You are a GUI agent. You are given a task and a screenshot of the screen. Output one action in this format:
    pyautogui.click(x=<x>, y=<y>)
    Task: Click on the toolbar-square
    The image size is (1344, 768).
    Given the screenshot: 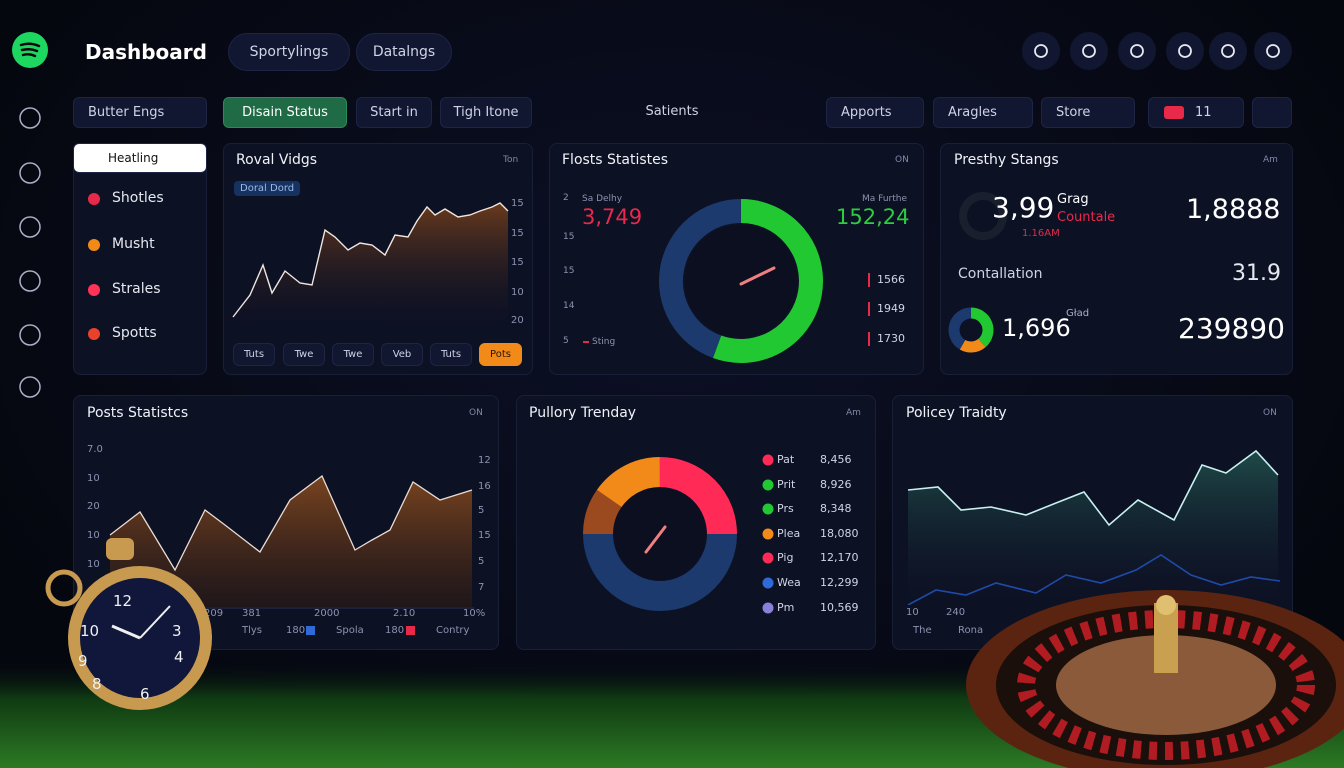 What is the action you would take?
    pyautogui.click(x=1272, y=112)
    